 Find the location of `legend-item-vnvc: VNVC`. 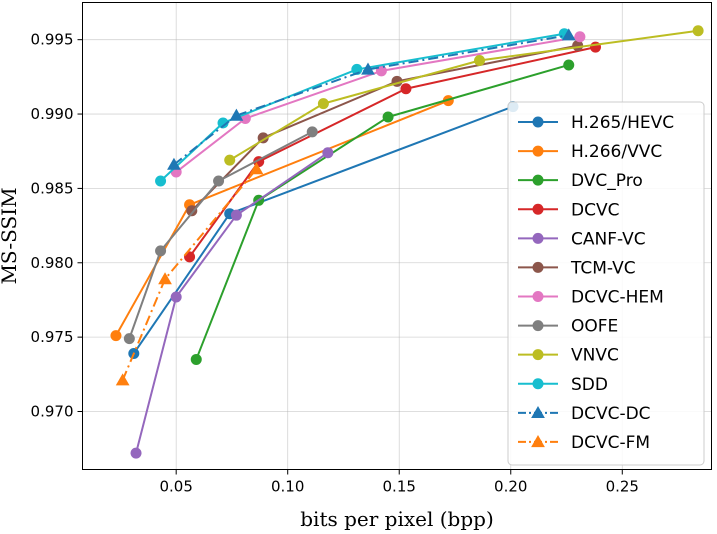

legend-item-vnvc: VNVC is located at coordinates (568, 356).